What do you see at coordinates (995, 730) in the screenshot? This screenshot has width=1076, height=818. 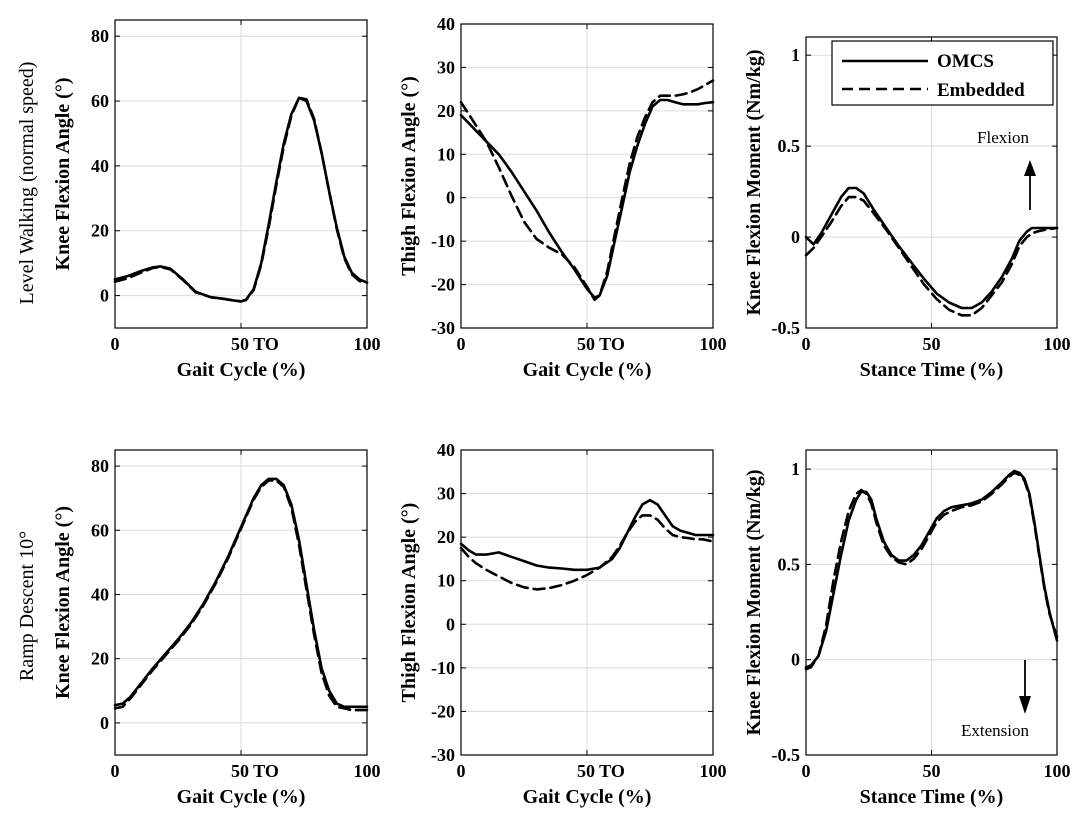 I see `extension-annotation: Extension` at bounding box center [995, 730].